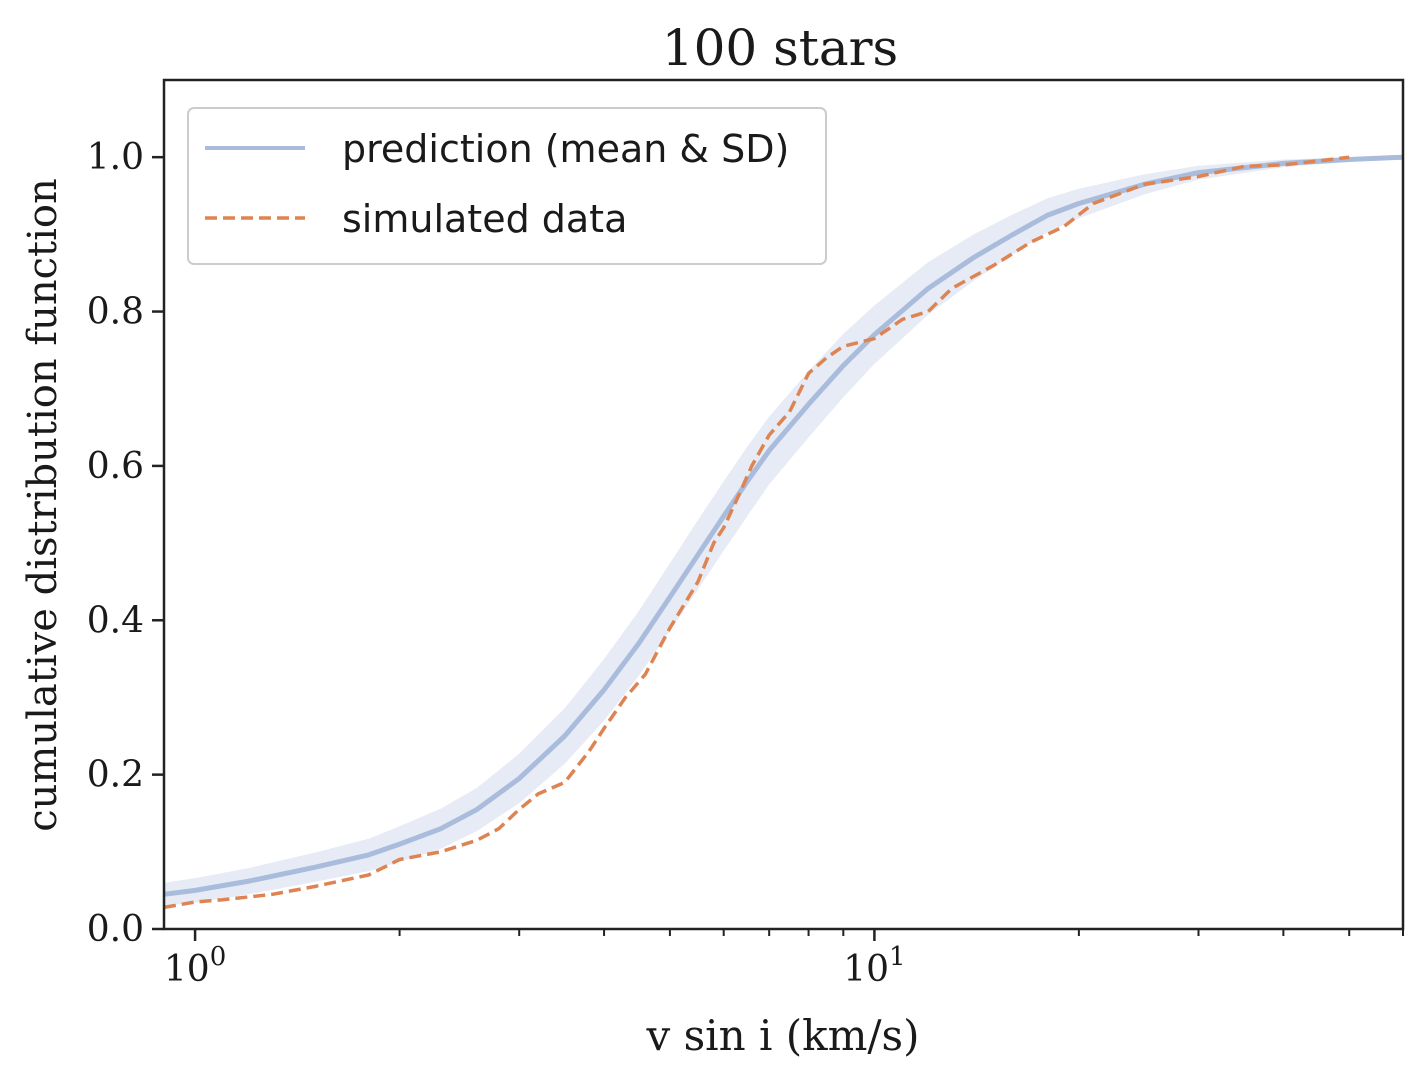  I want to click on legend-label-prediction: prediction (mean & SD), so click(565, 149).